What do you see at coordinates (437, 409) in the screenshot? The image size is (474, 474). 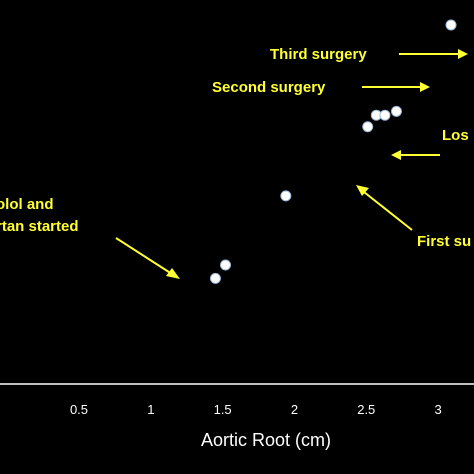 I see `x-tick-label: 3` at bounding box center [437, 409].